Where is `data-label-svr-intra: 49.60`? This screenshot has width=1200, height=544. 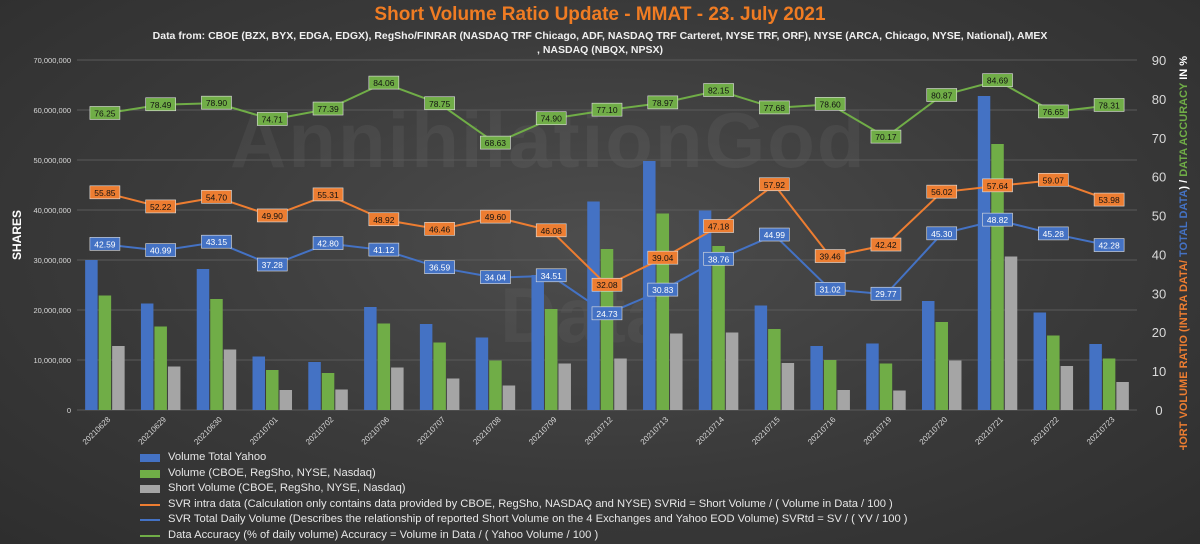 data-label-svr-intra: 49.60 is located at coordinates (496, 217).